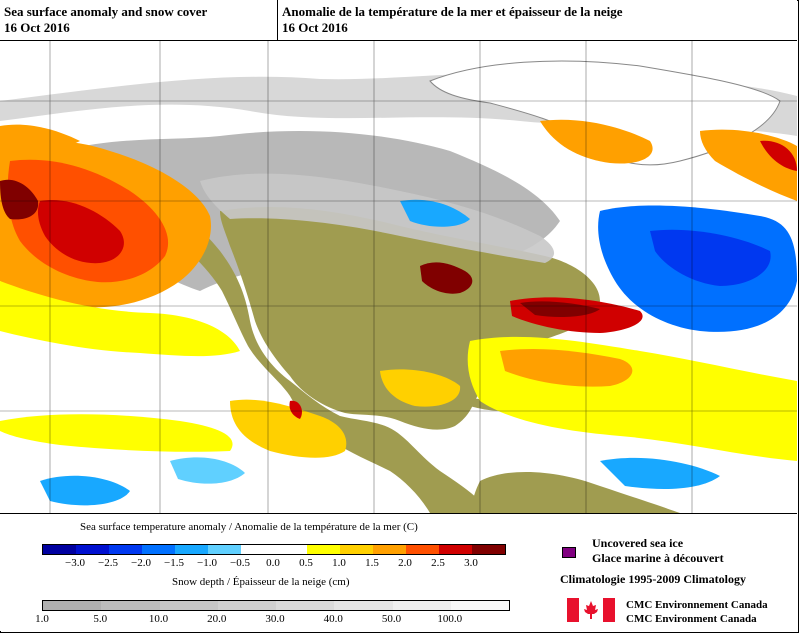  I want to click on sst-tick-label: 2.5, so click(438, 563).